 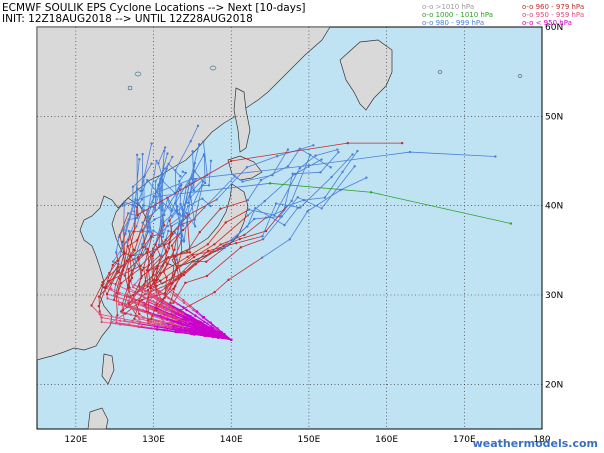 I want to click on lat-tick-label: 20N, so click(x=554, y=385).